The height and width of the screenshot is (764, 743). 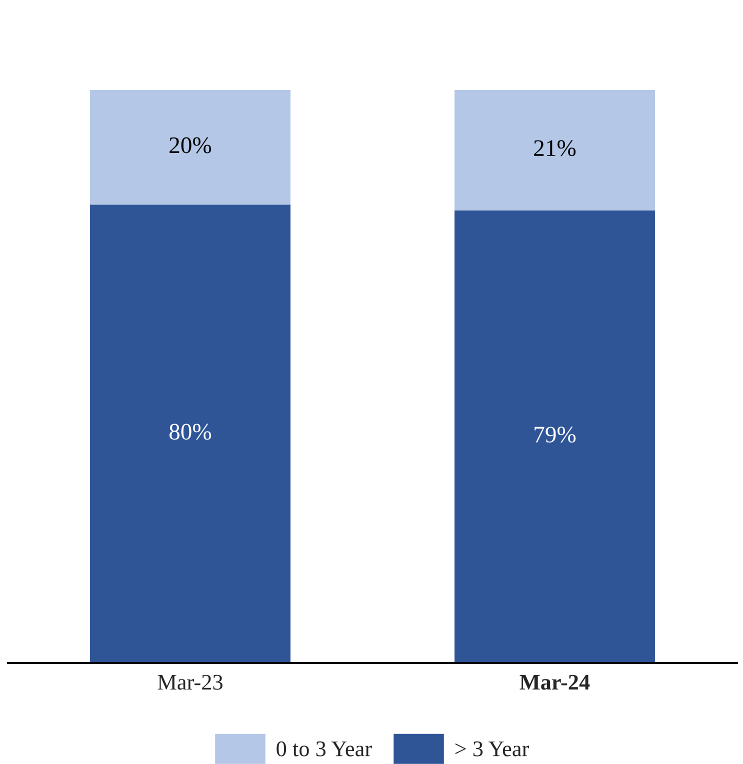 What do you see at coordinates (555, 682) in the screenshot?
I see `x-tick-label: Mar-24` at bounding box center [555, 682].